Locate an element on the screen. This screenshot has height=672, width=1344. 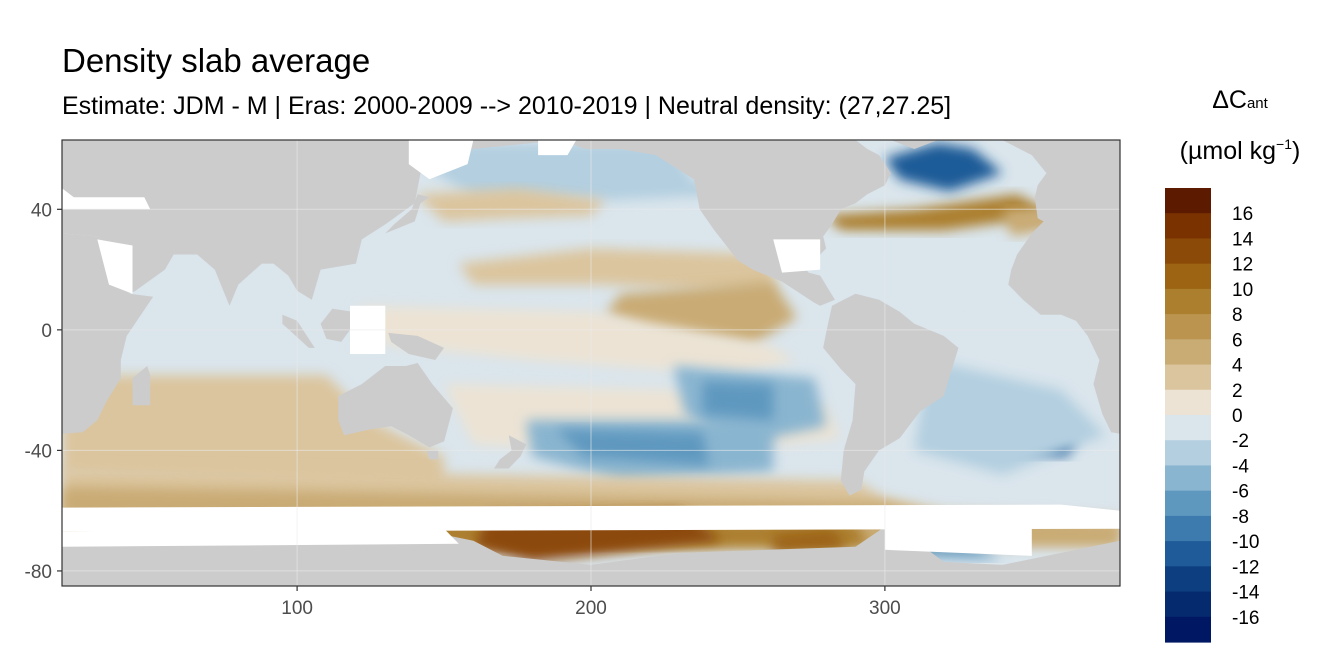
x-tick-label: 100 is located at coordinates (297, 608).